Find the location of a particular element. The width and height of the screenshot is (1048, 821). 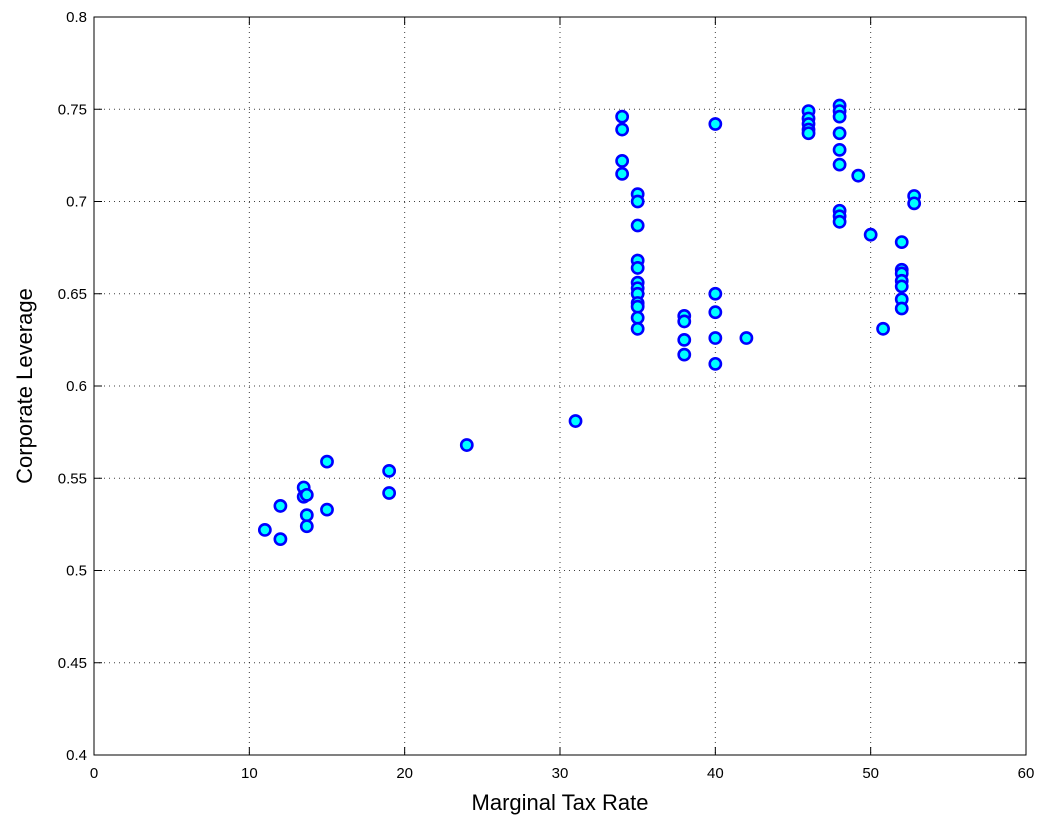

x-tick-label: 40 is located at coordinates (715, 773).